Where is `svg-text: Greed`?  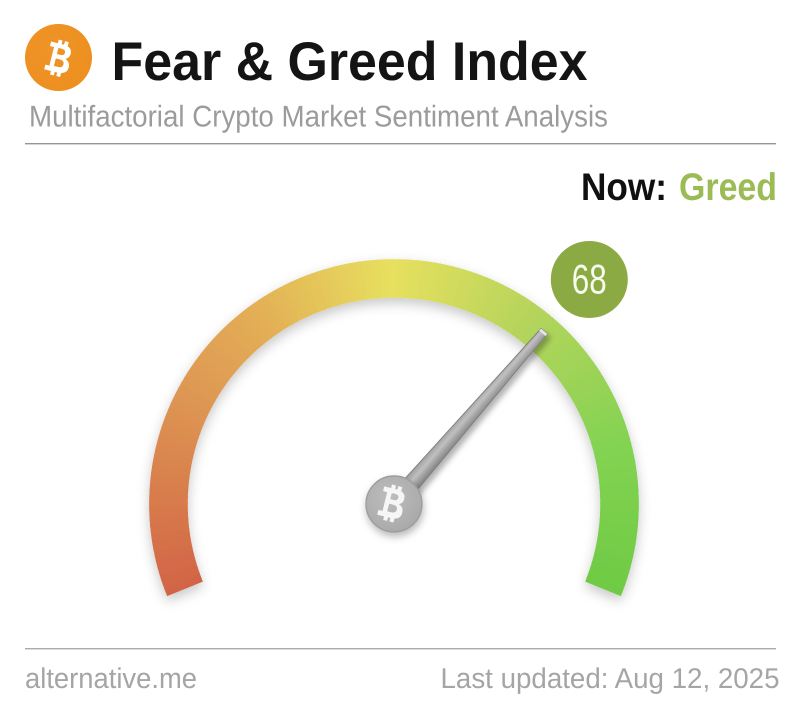
svg-text: Greed is located at coordinates (728, 187).